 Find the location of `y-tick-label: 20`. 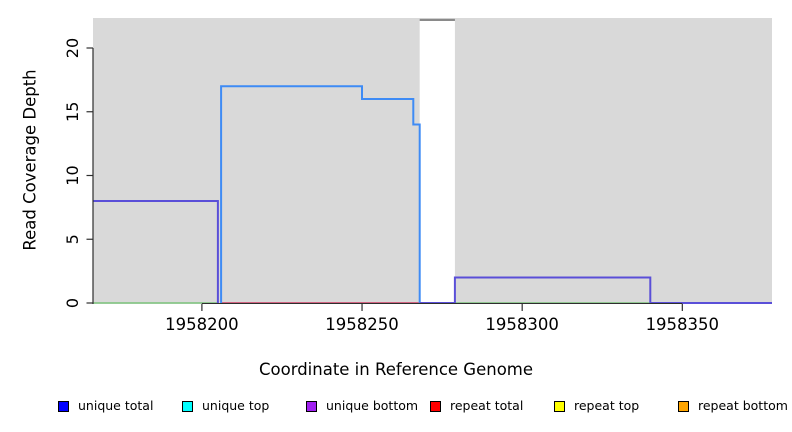

y-tick-label: 20 is located at coordinates (72, 48).